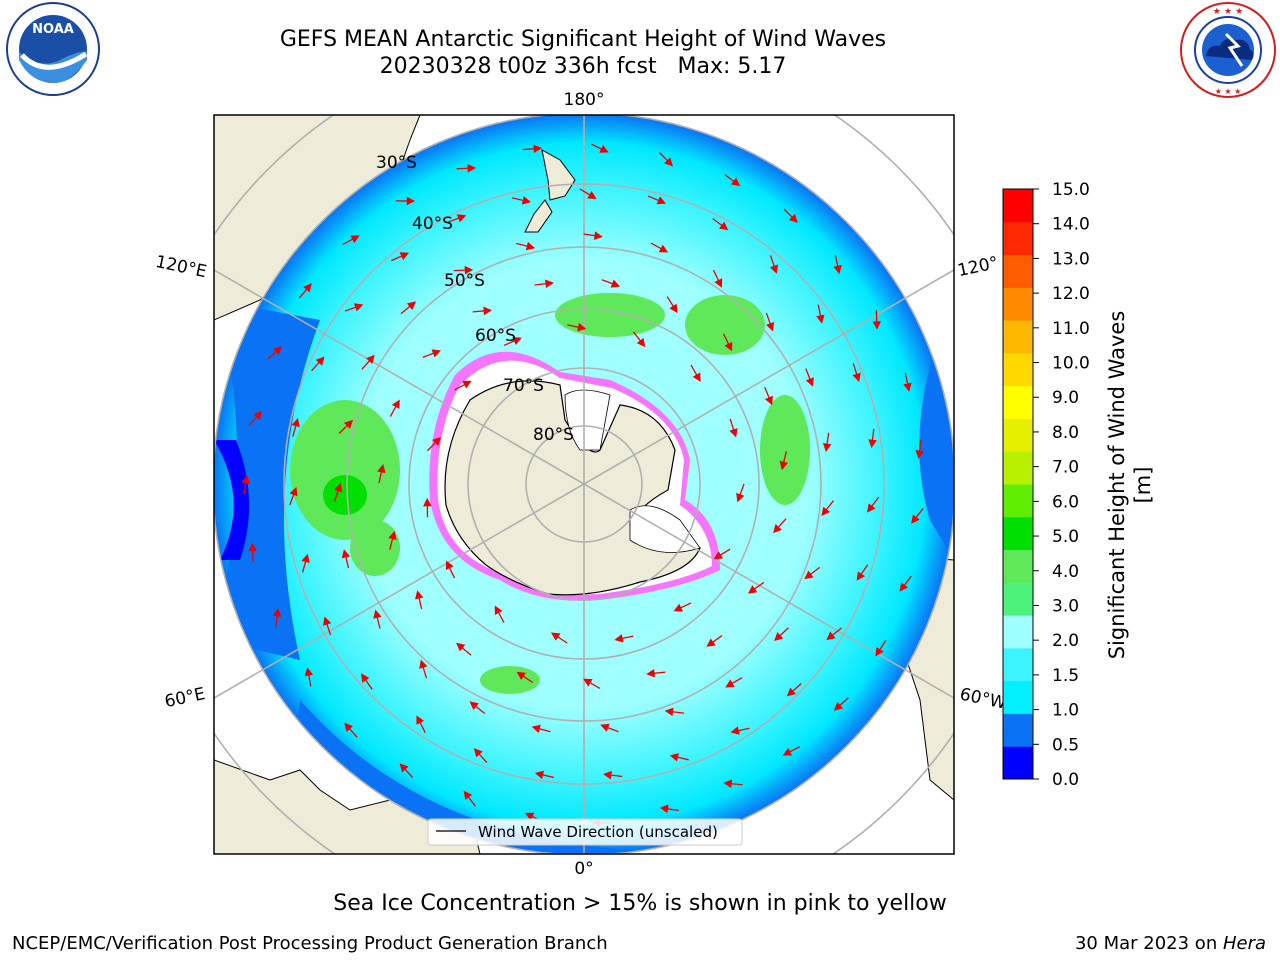  Describe the element at coordinates (345, 470) in the screenshot. I see `wave-patch-indian` at that location.